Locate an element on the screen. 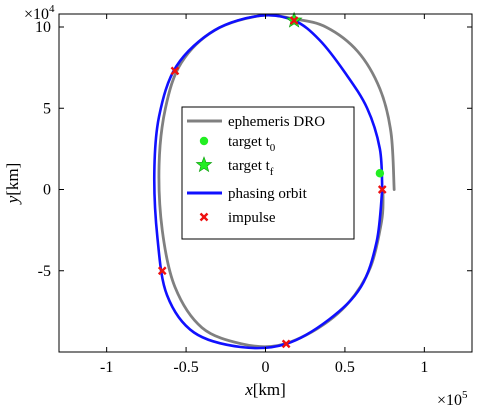 The height and width of the screenshot is (408, 484). legend-entry: impulse is located at coordinates (237, 218).